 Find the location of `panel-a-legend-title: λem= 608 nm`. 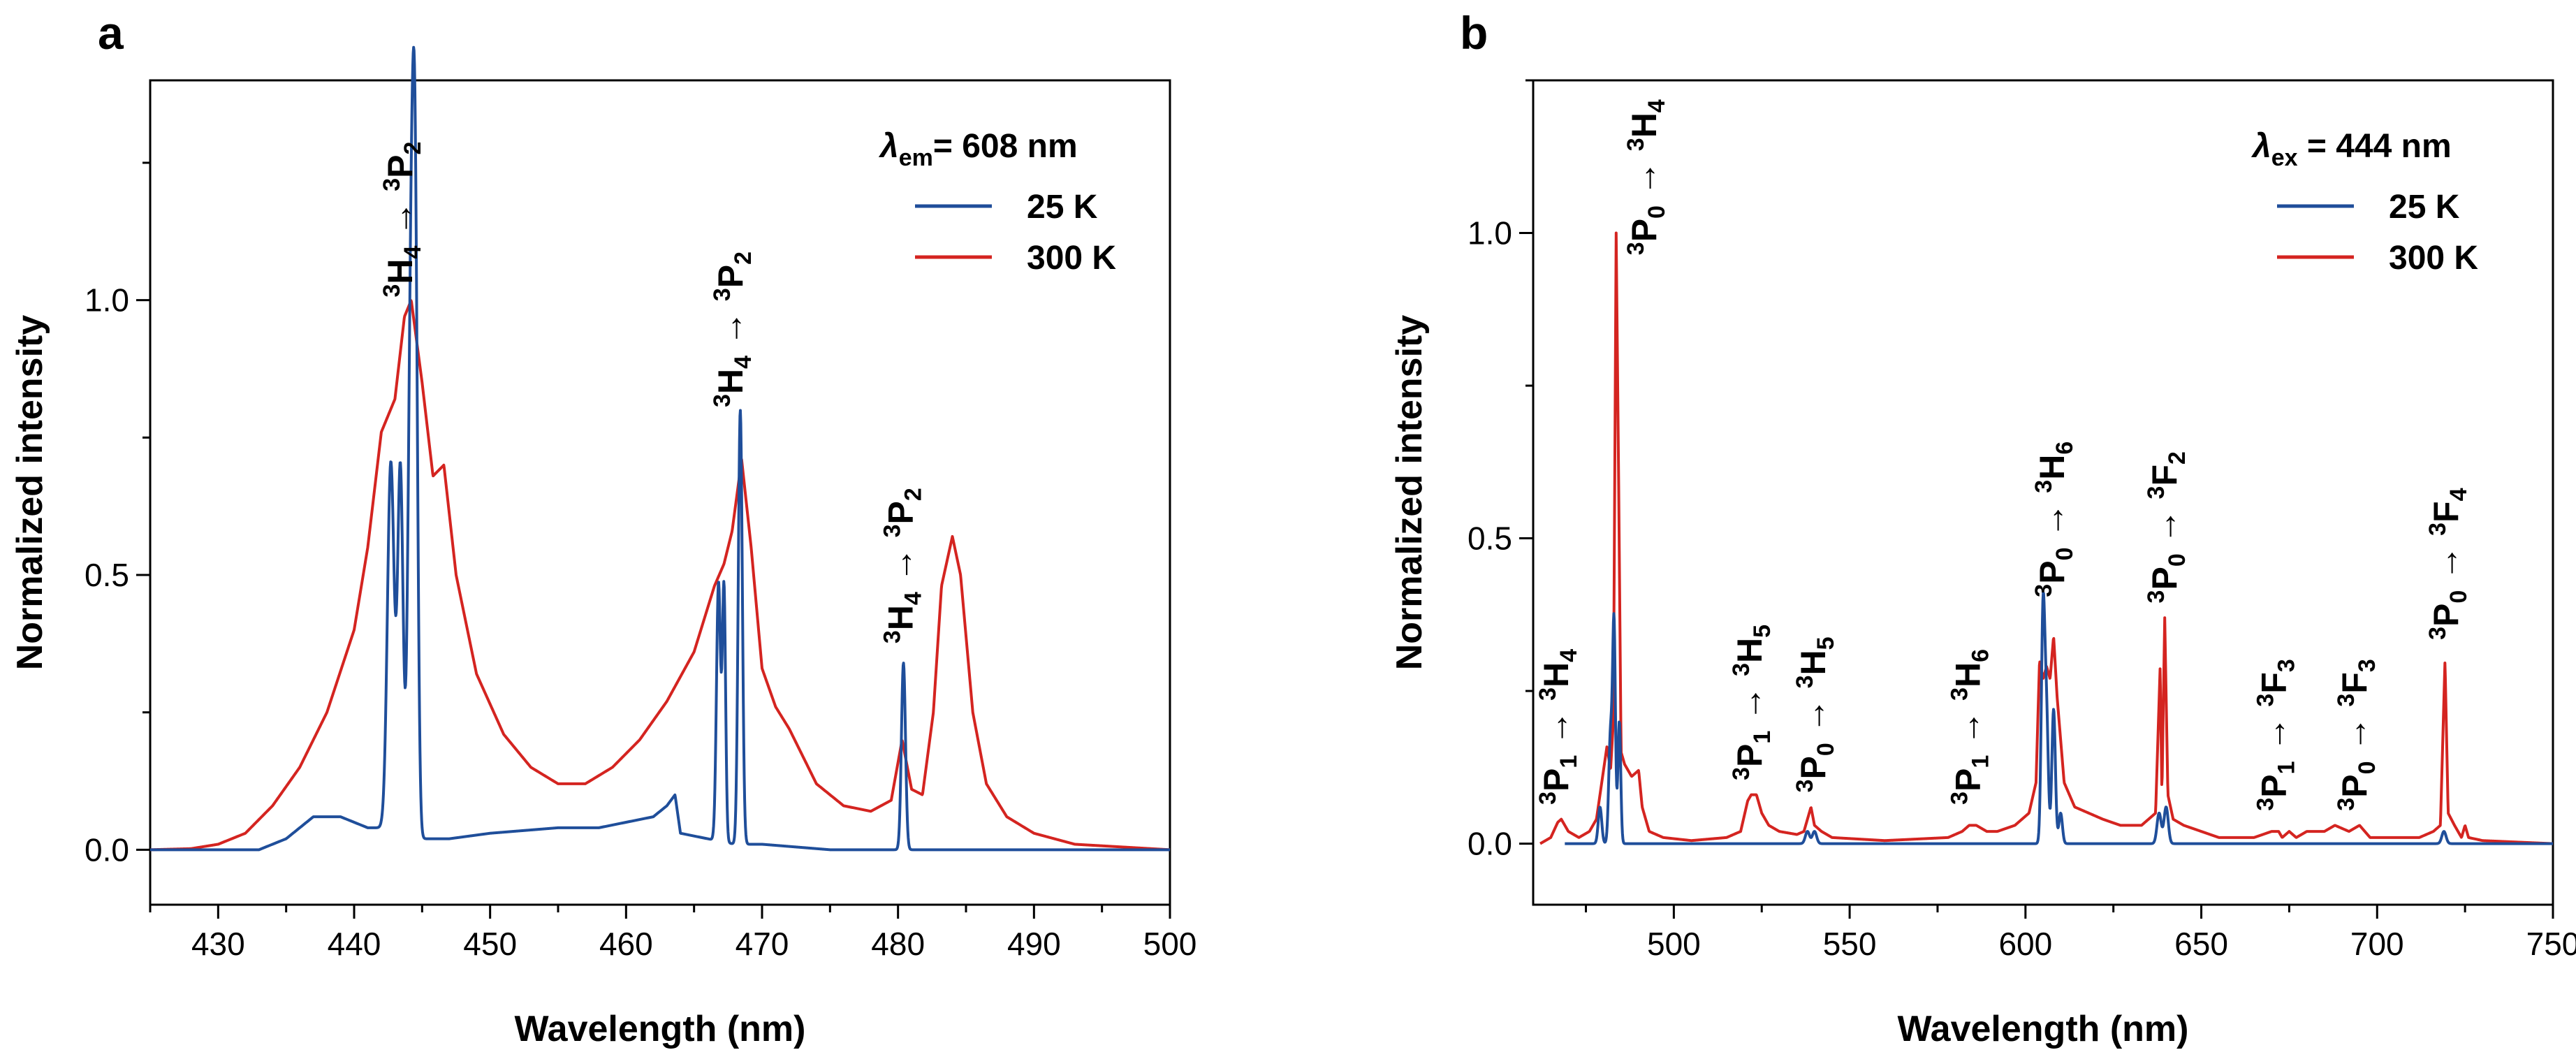

panel-a-legend-title: λem= 608 nm is located at coordinates (978, 149).